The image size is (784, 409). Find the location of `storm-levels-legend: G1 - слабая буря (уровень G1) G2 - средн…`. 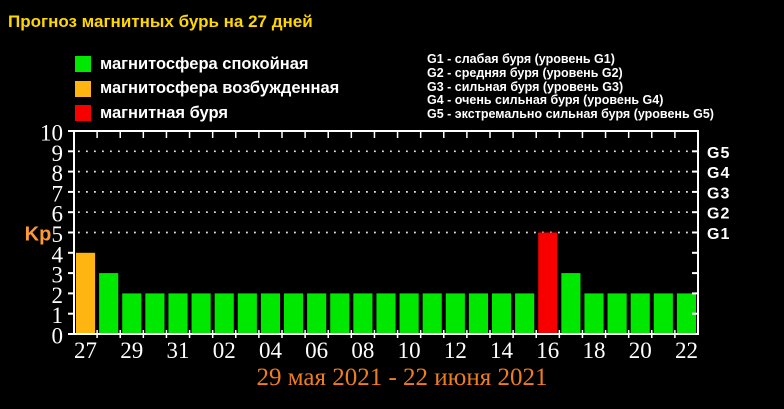

storm-levels-legend: G1 - слабая буря (уровень G1) G2 - средн… is located at coordinates (570, 87).